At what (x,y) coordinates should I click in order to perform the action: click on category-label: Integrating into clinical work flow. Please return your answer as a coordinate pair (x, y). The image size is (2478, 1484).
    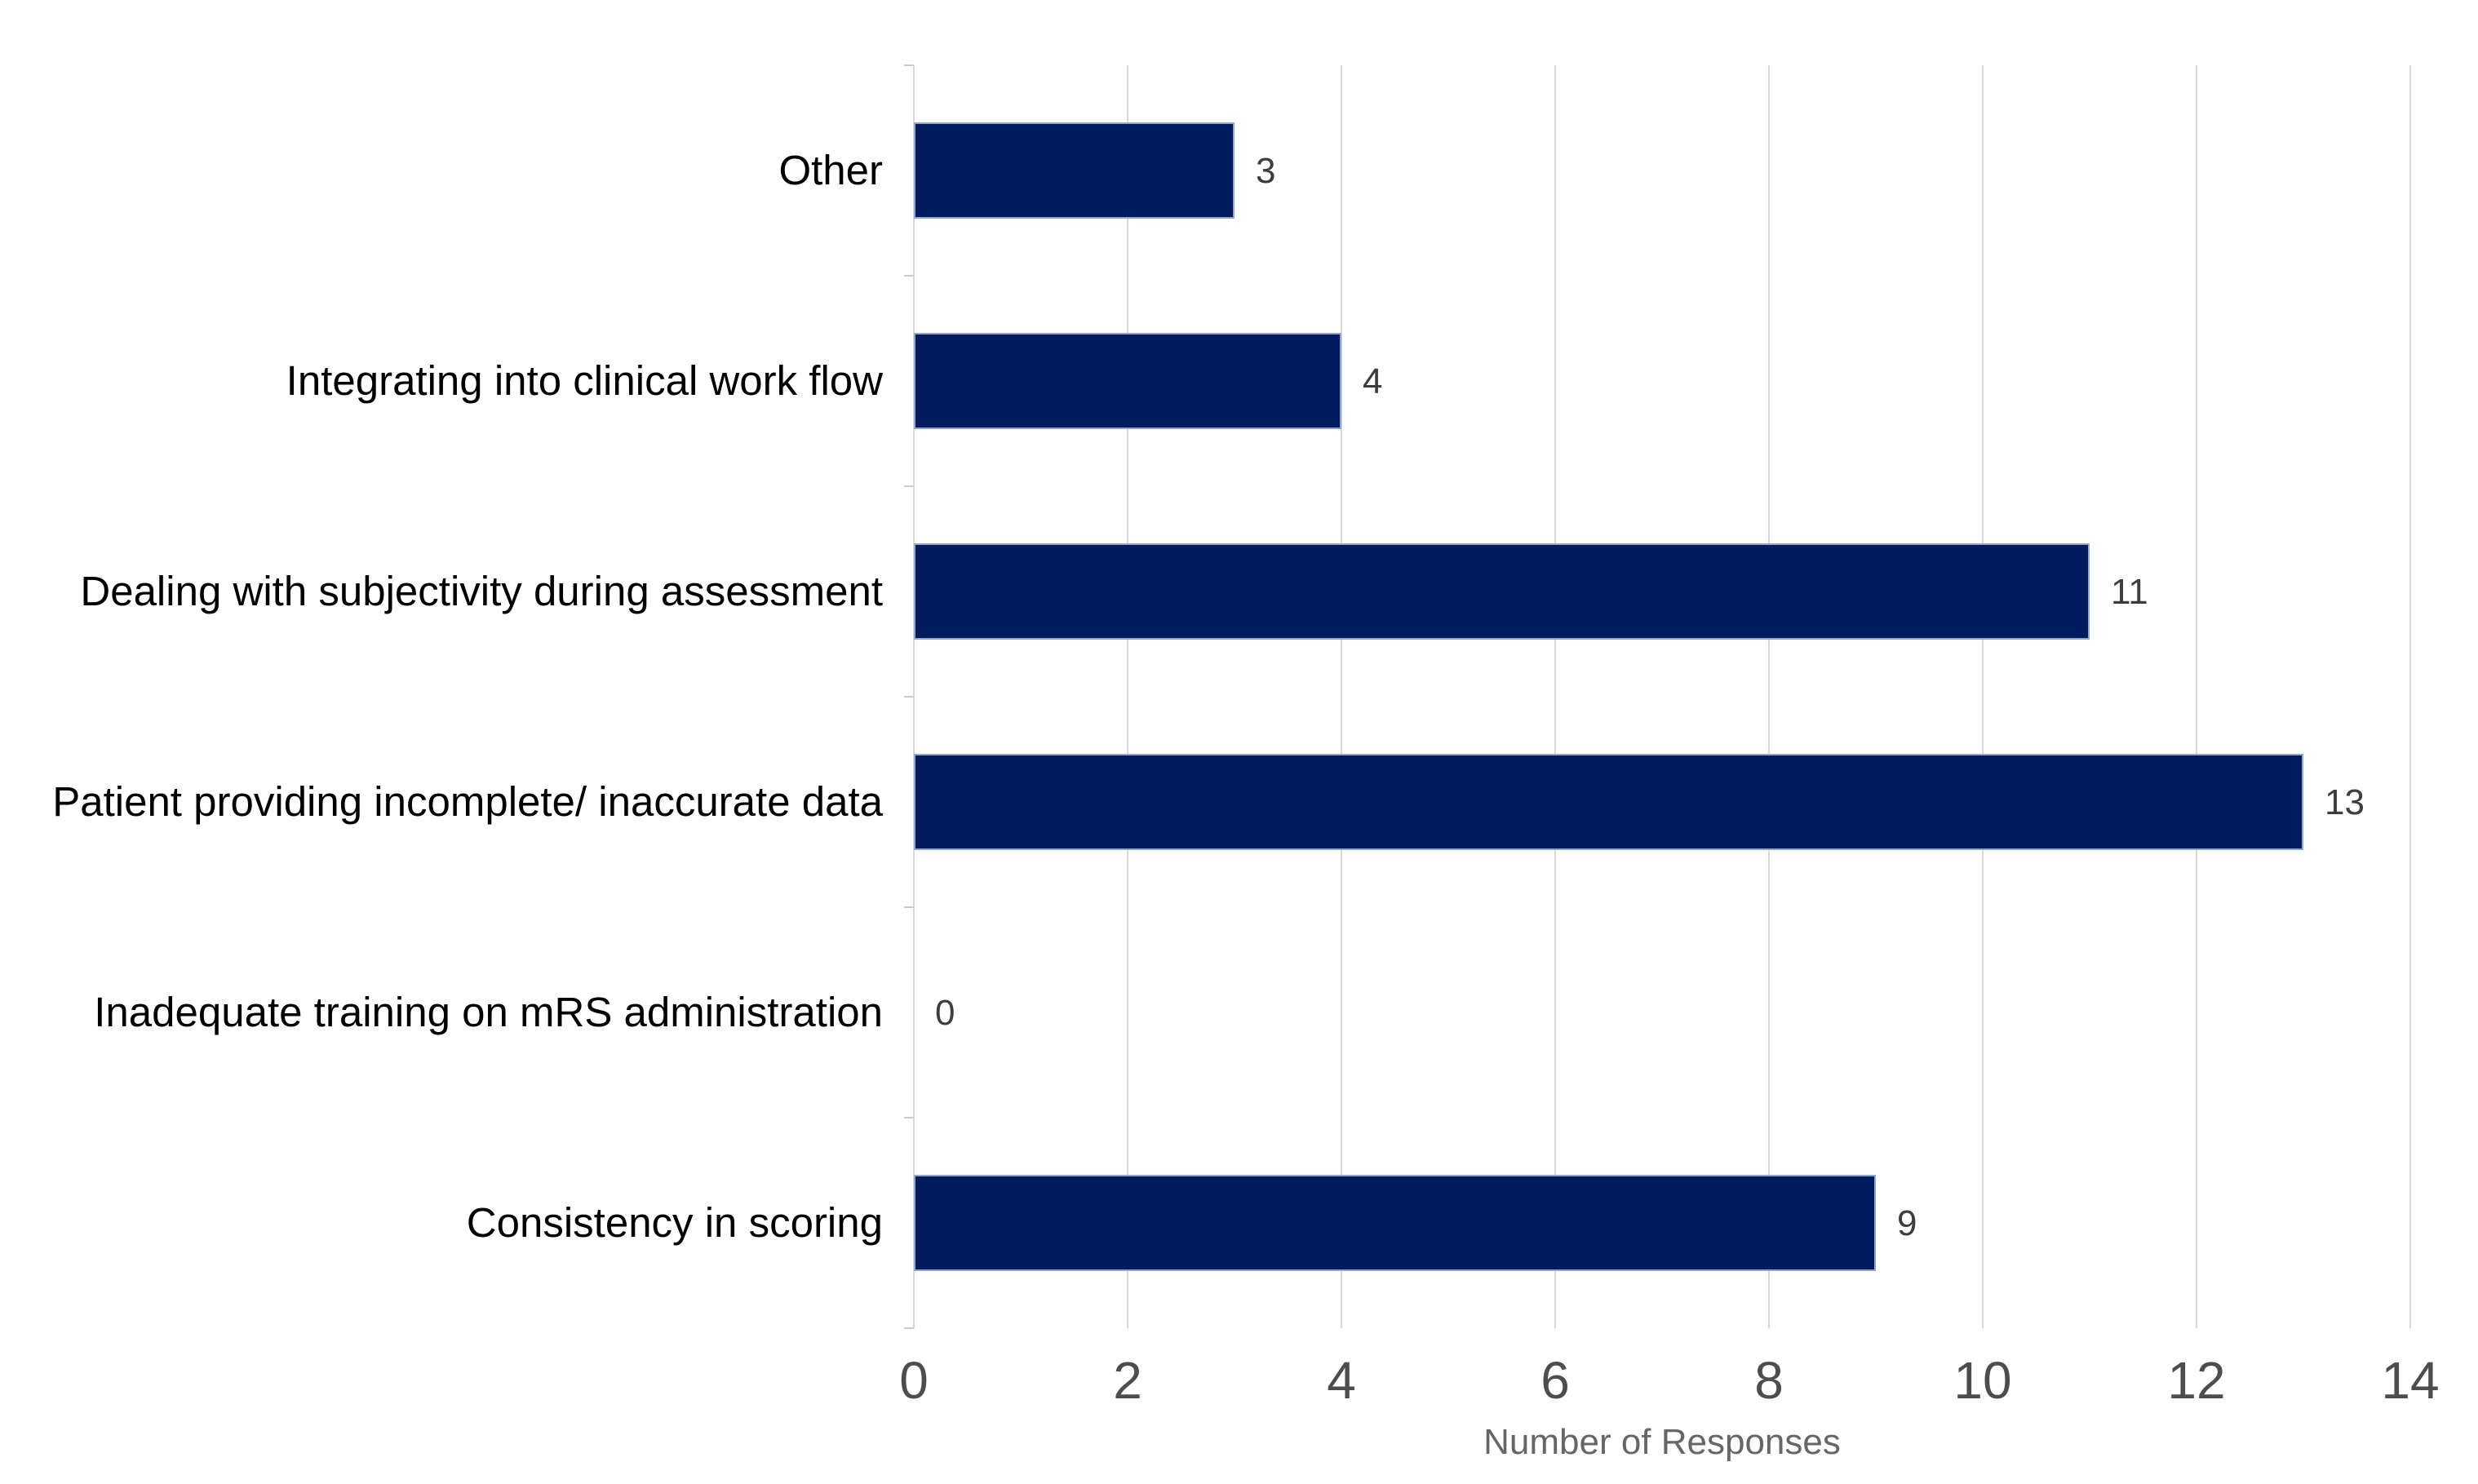
    Looking at the image, I should click on (584, 380).